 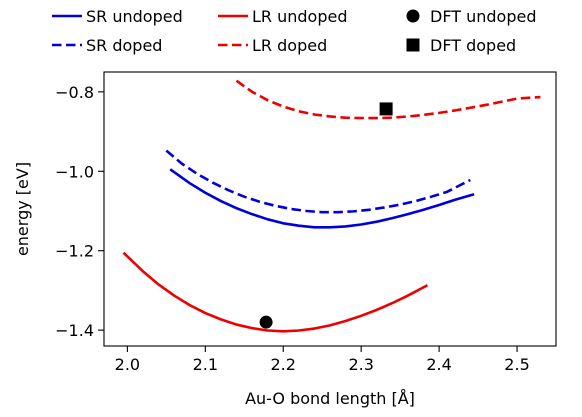 What do you see at coordinates (388, 99) in the screenshot?
I see `series-line-lr-doped` at bounding box center [388, 99].